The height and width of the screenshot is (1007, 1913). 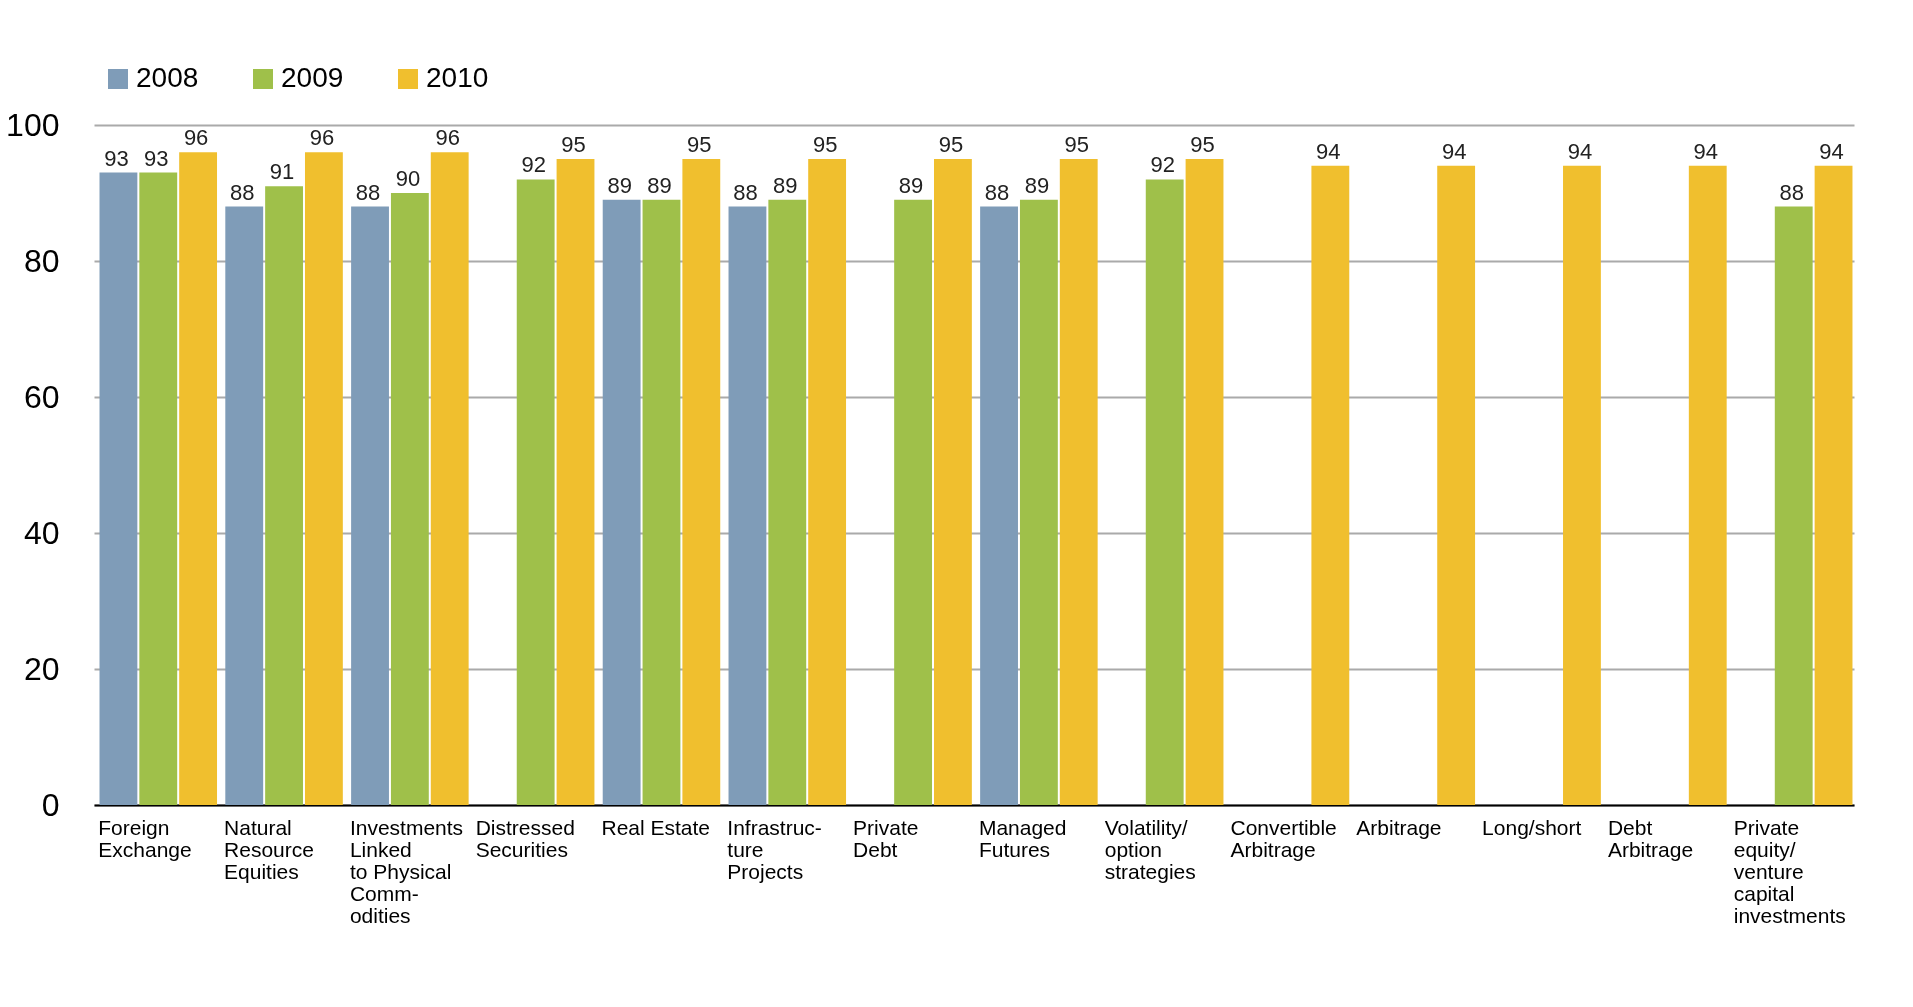 I want to click on legend-label: 2010, so click(x=457, y=77).